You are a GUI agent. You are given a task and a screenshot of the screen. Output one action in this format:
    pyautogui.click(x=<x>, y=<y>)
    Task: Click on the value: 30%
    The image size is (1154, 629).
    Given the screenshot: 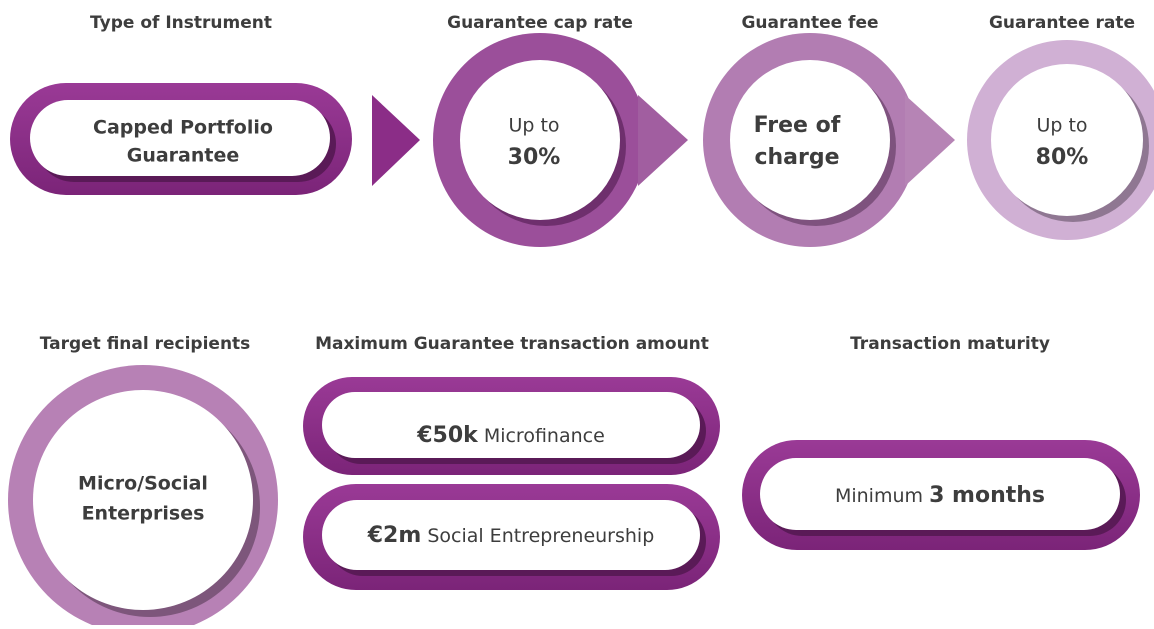 What is the action you would take?
    pyautogui.click(x=534, y=157)
    